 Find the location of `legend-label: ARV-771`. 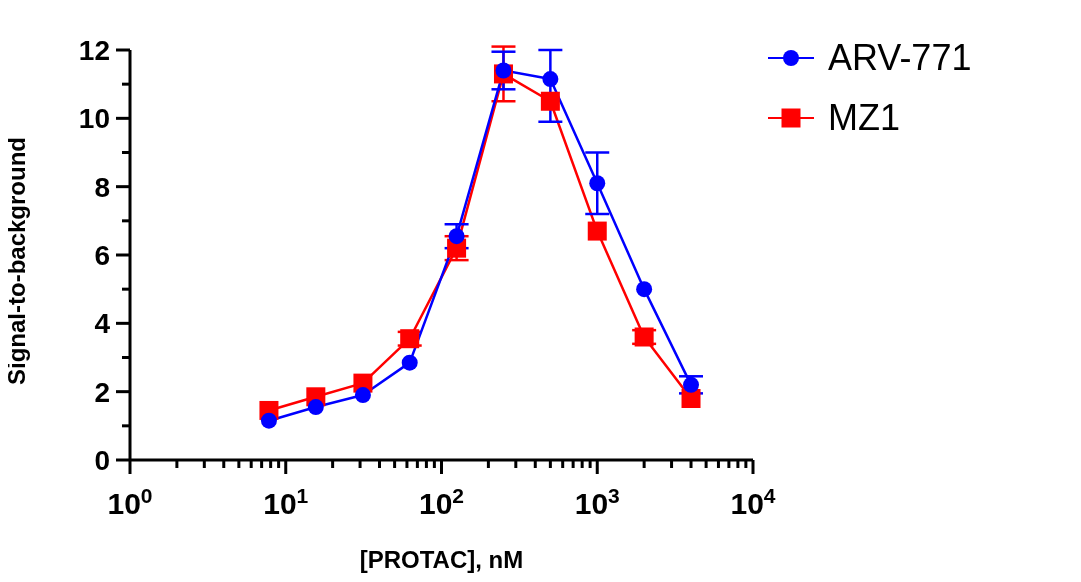

legend-label: ARV-771 is located at coordinates (900, 58).